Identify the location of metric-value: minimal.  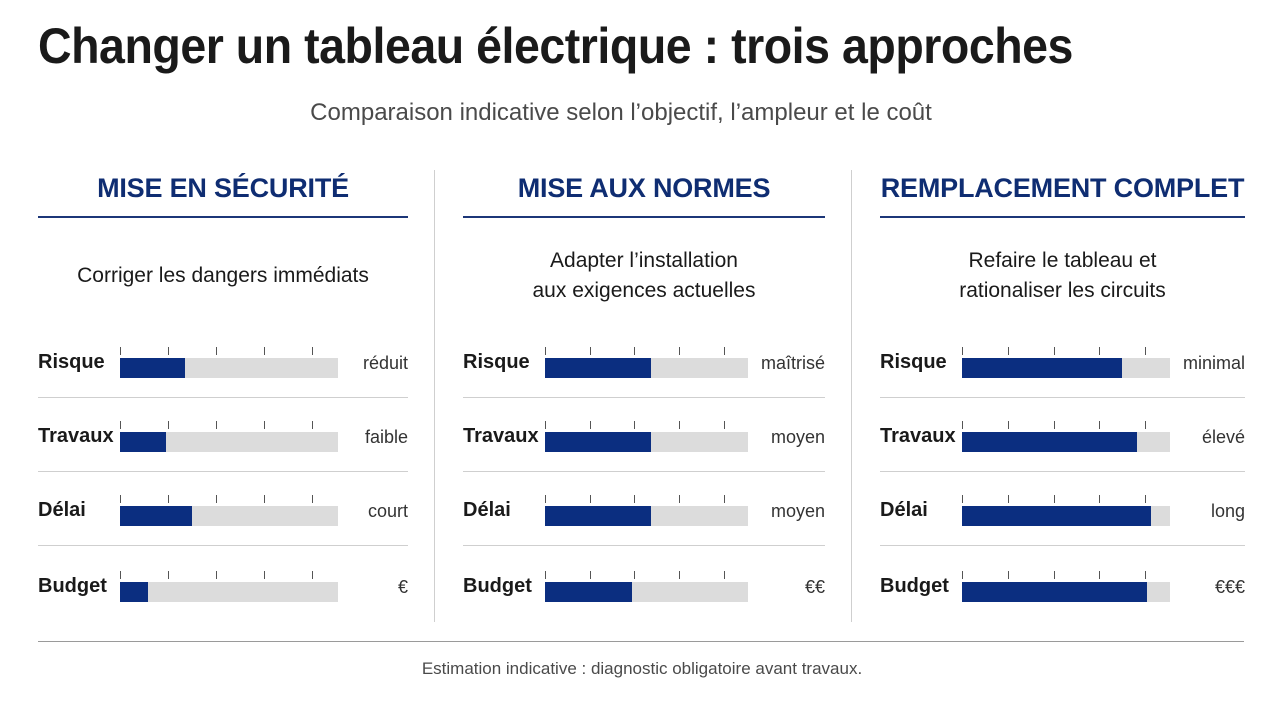
(1213, 363).